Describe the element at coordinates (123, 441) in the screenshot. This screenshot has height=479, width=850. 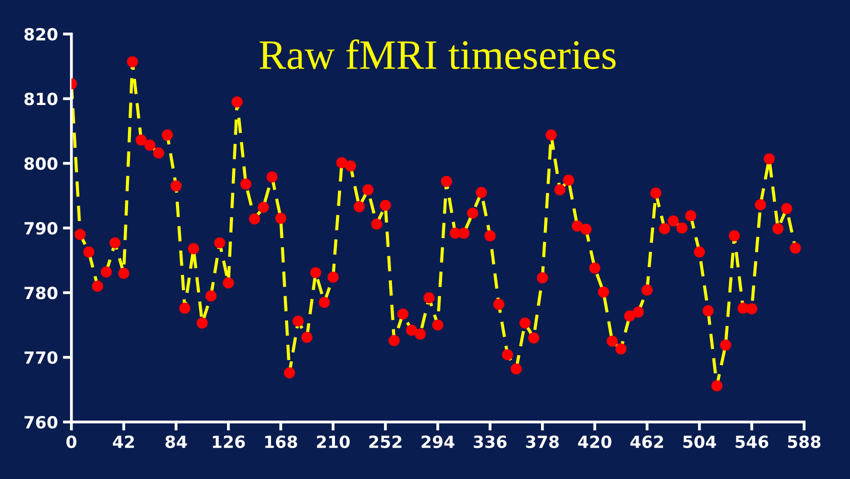
I see `x-tick-label: 42` at that location.